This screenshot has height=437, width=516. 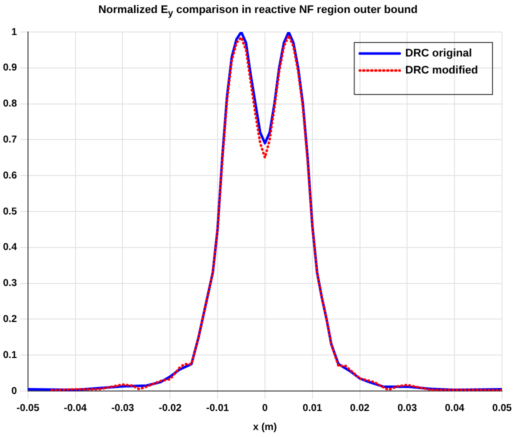 I want to click on x-tick-label: 0.03, so click(x=407, y=408).